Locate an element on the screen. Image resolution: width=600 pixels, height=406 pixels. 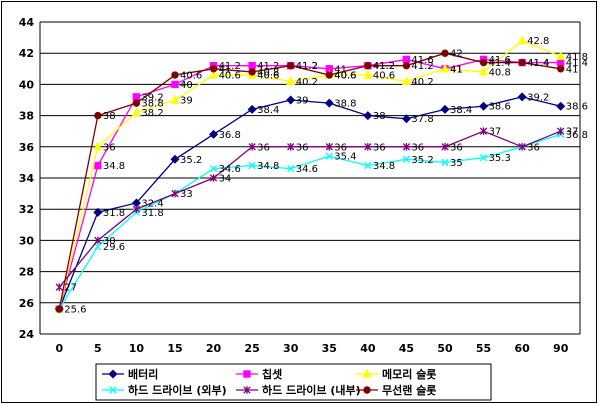
x-tick-label: 90 is located at coordinates (561, 348).